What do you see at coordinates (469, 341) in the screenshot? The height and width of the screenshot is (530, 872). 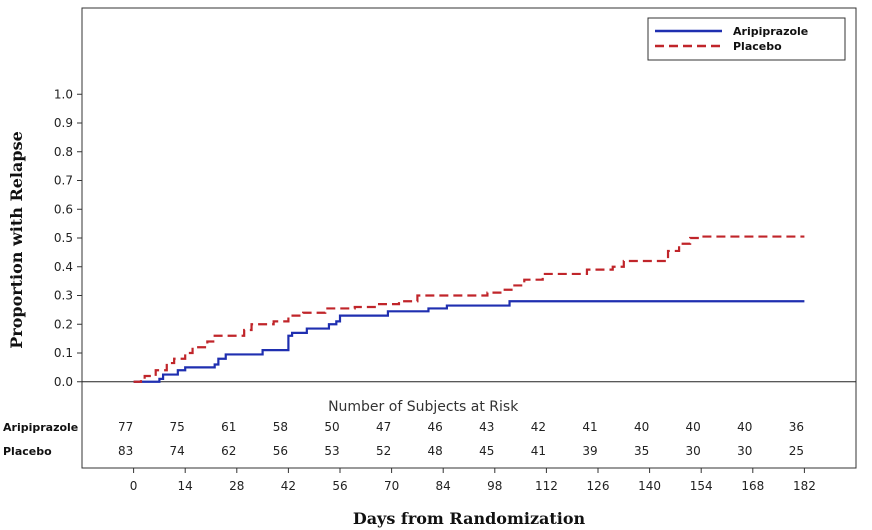 I see `series-line-aripiprazole` at bounding box center [469, 341].